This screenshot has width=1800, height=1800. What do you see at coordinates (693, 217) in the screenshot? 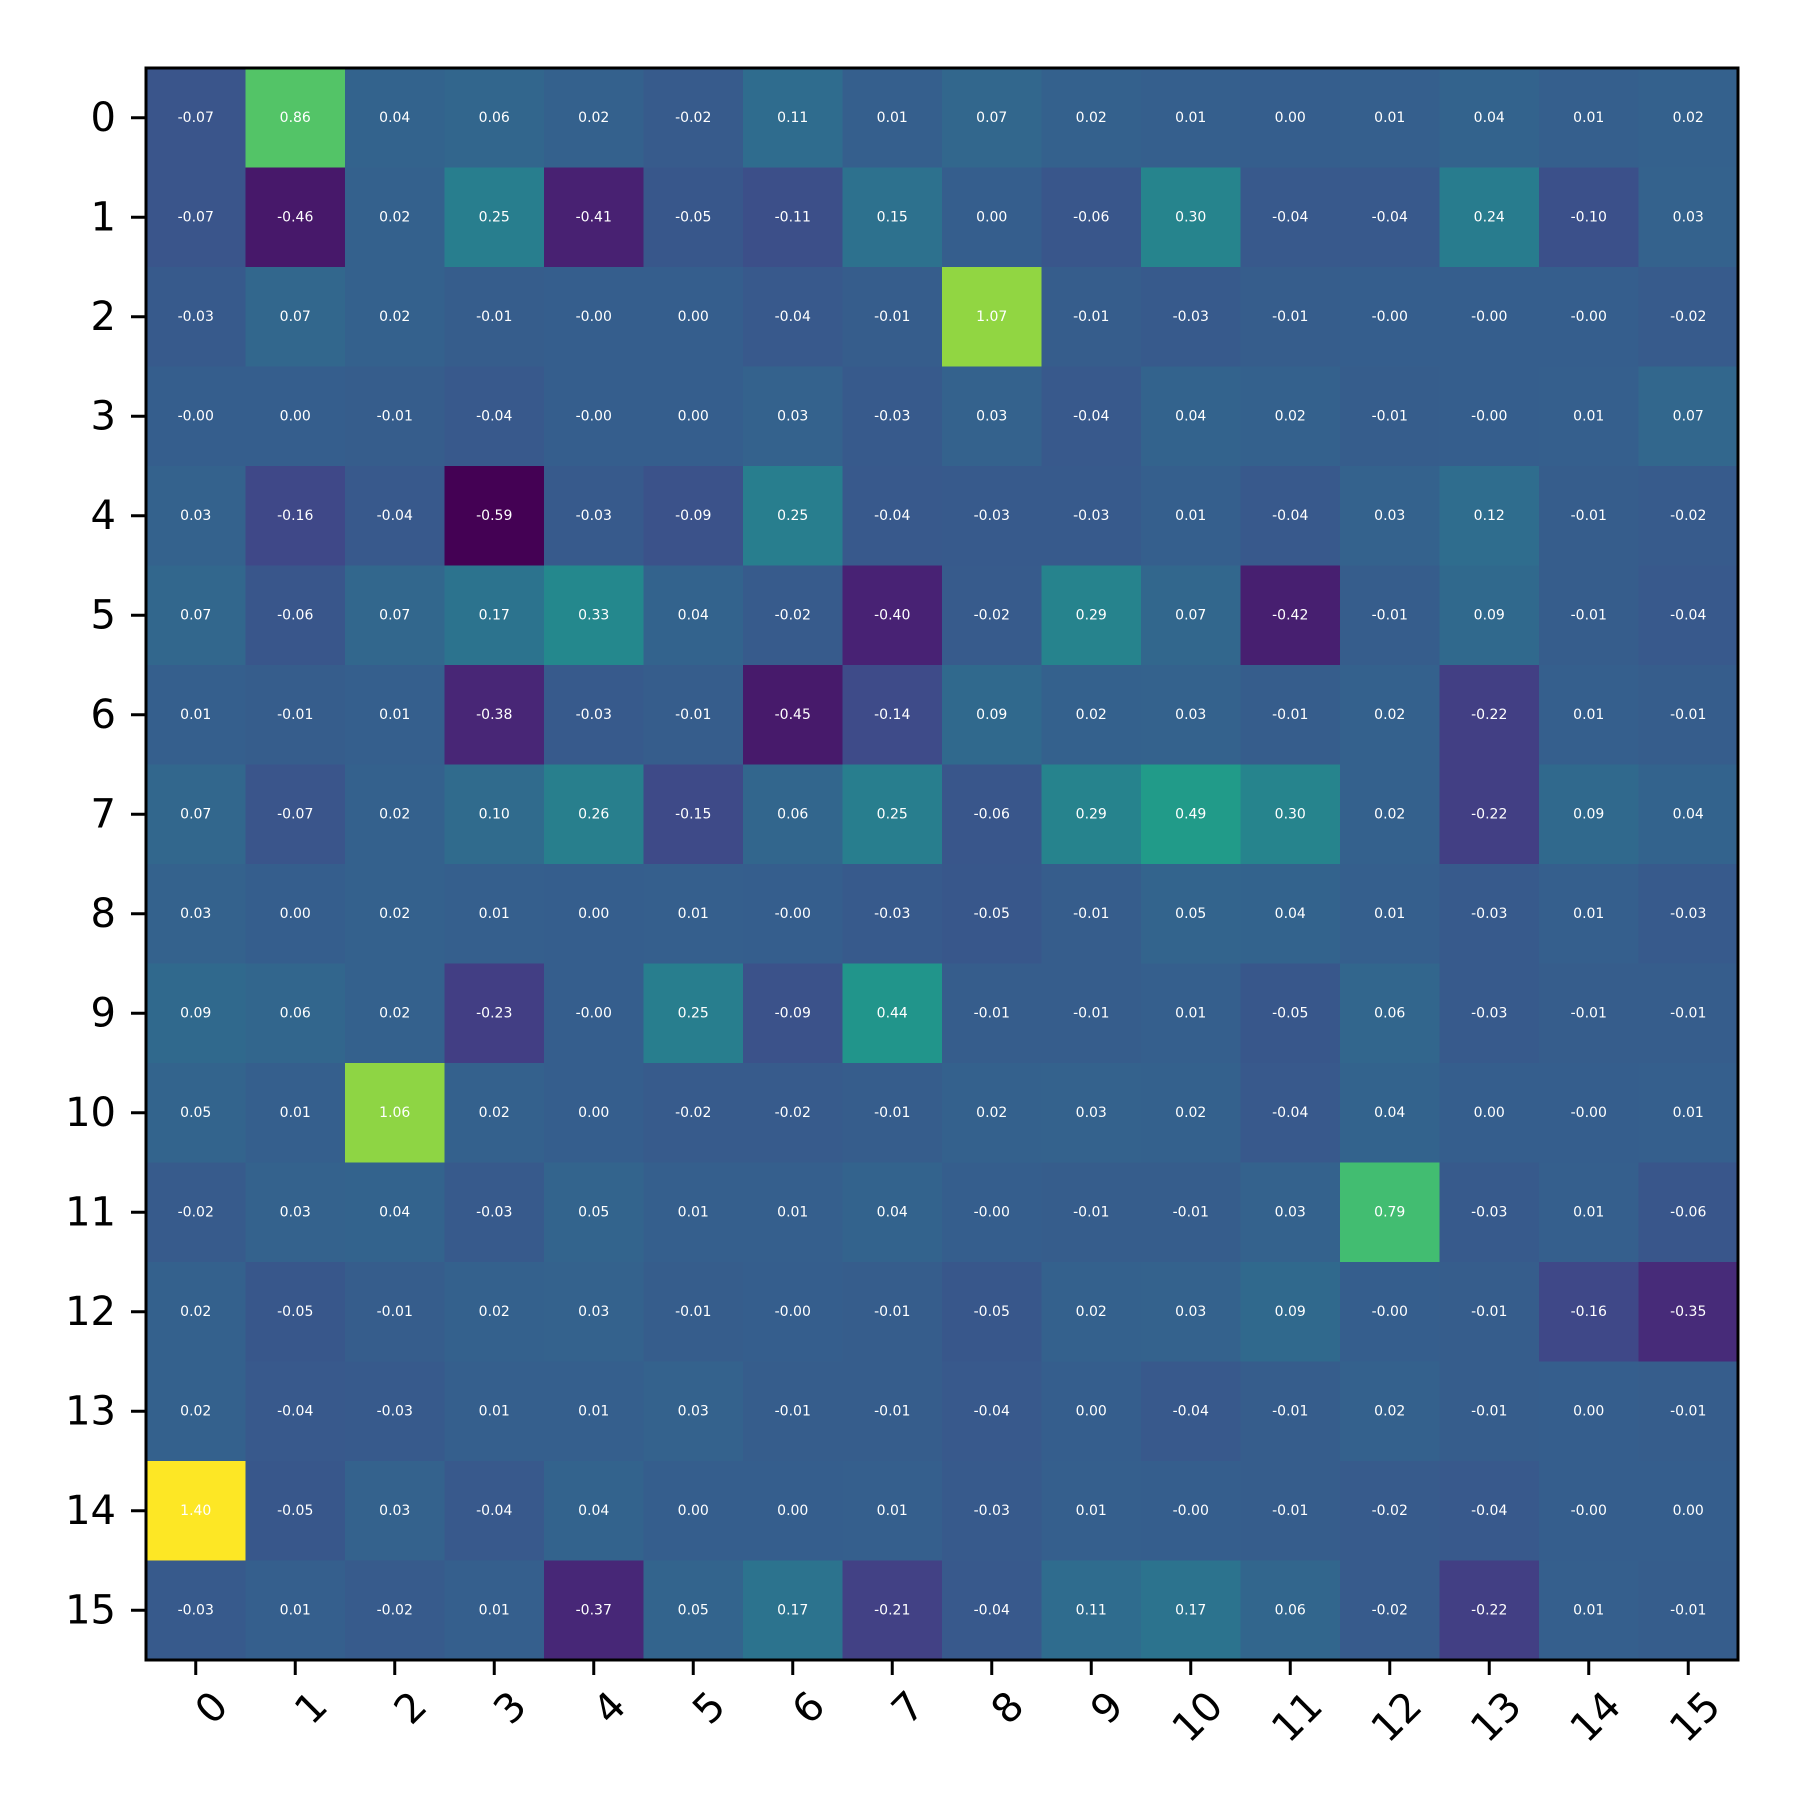
I see `cell-value-label: -0.05` at bounding box center [693, 217].